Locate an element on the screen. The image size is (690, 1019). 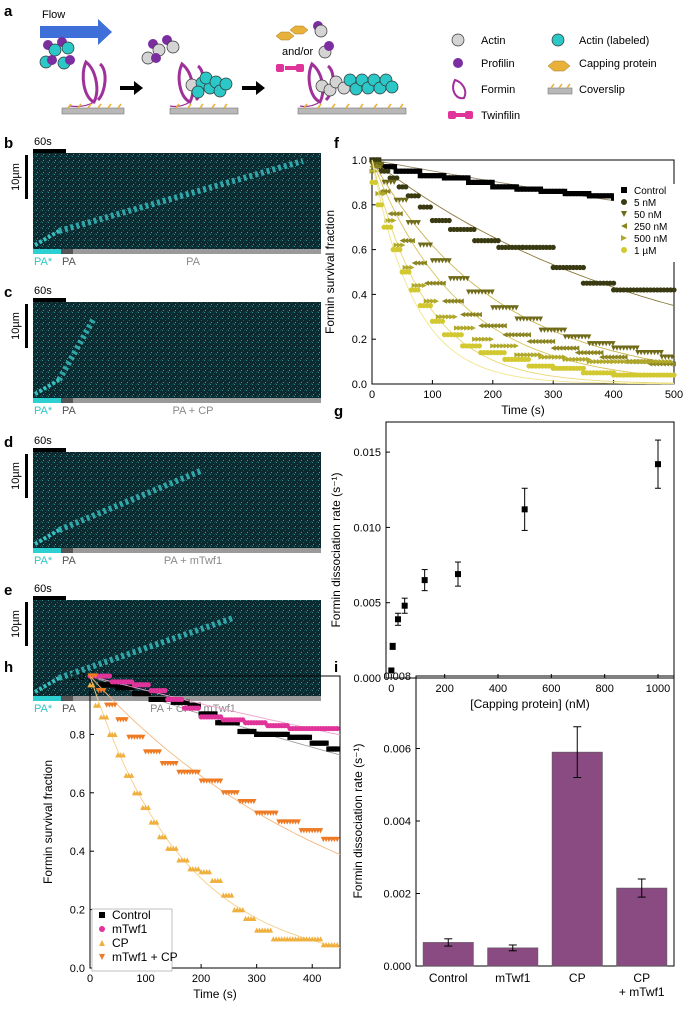
y-tick-label: 0.2 is located at coordinates (359, 340).